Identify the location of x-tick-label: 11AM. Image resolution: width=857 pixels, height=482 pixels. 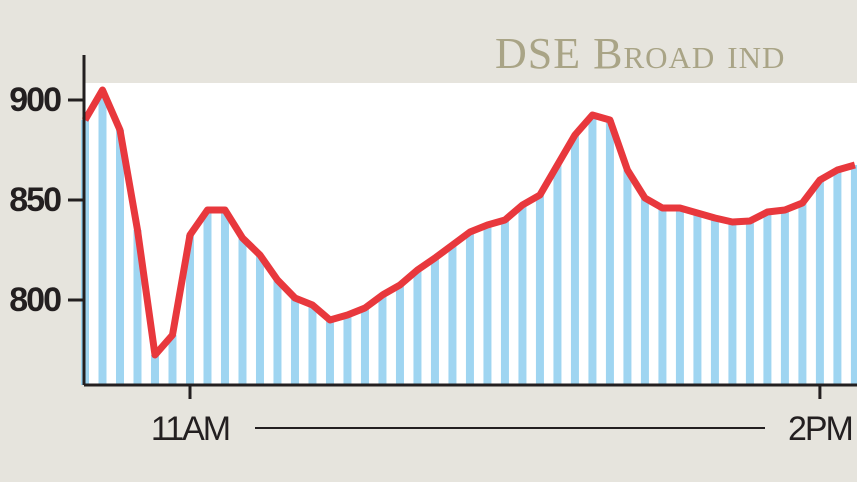
(190, 429).